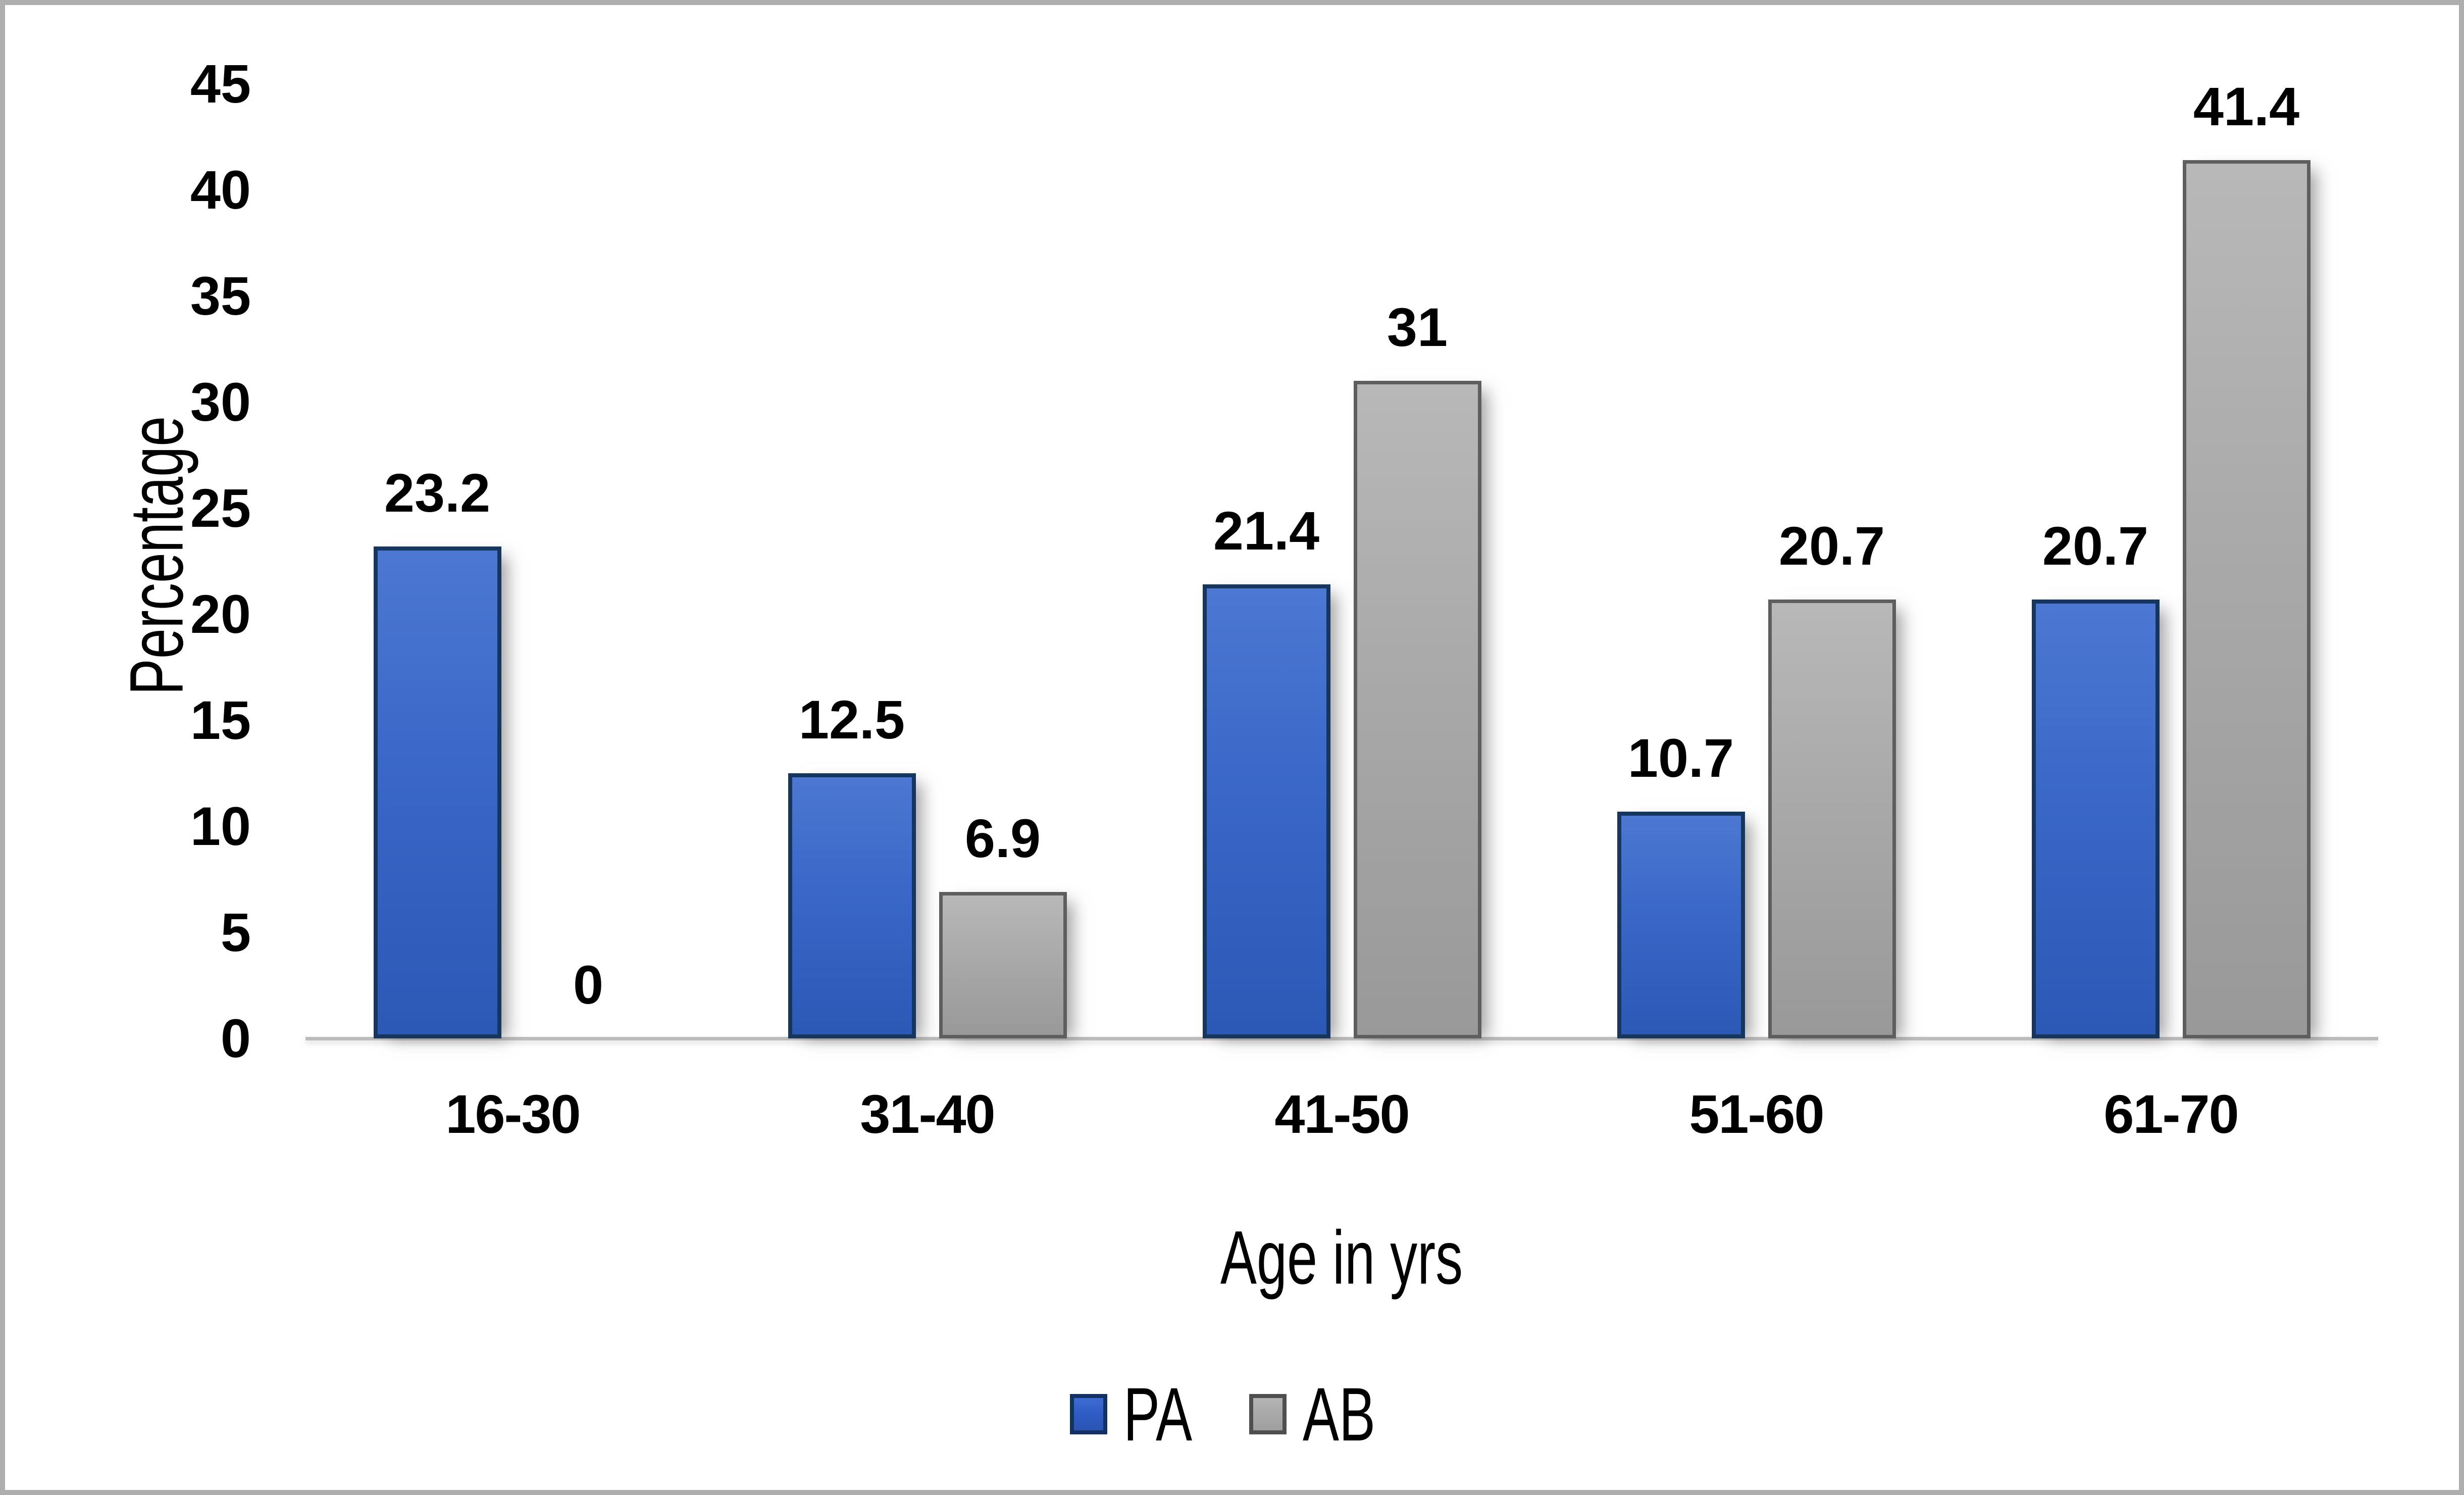 The width and height of the screenshot is (2464, 1495). What do you see at coordinates (438, 492) in the screenshot?
I see `data-label-pa-16-30: 23.2` at bounding box center [438, 492].